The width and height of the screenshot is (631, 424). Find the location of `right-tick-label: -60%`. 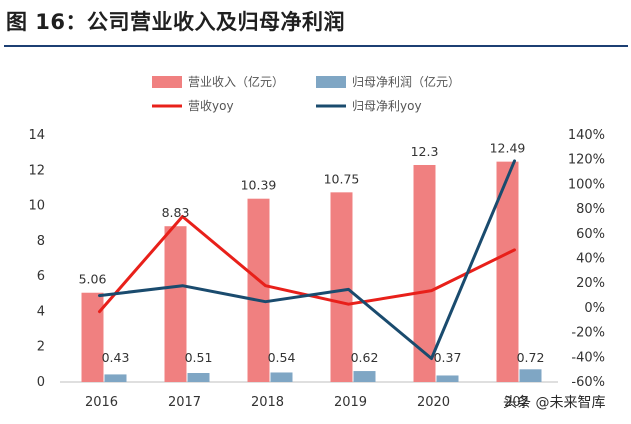

right-tick-label: -60% is located at coordinates (588, 382).